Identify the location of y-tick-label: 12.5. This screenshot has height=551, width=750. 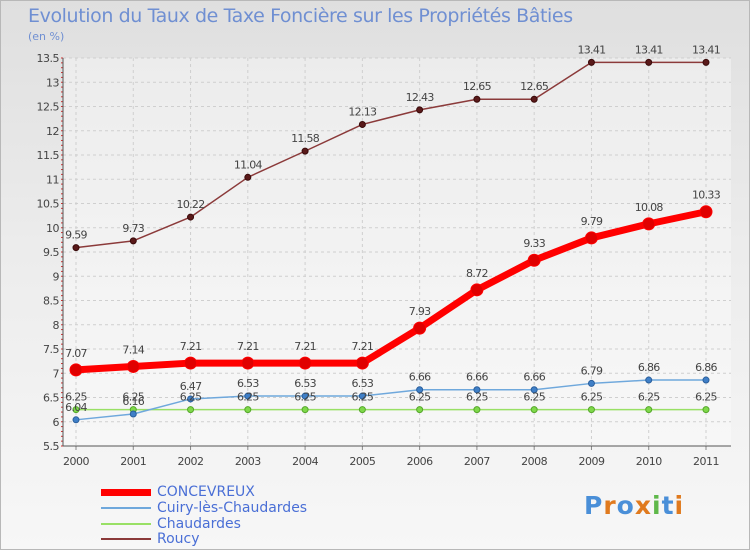
(48, 107).